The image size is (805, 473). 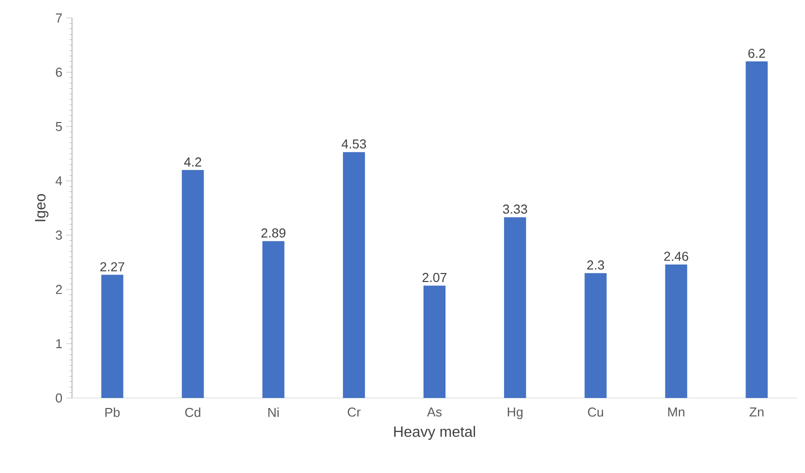 I want to click on x-tick-label: Cd, so click(x=192, y=413).